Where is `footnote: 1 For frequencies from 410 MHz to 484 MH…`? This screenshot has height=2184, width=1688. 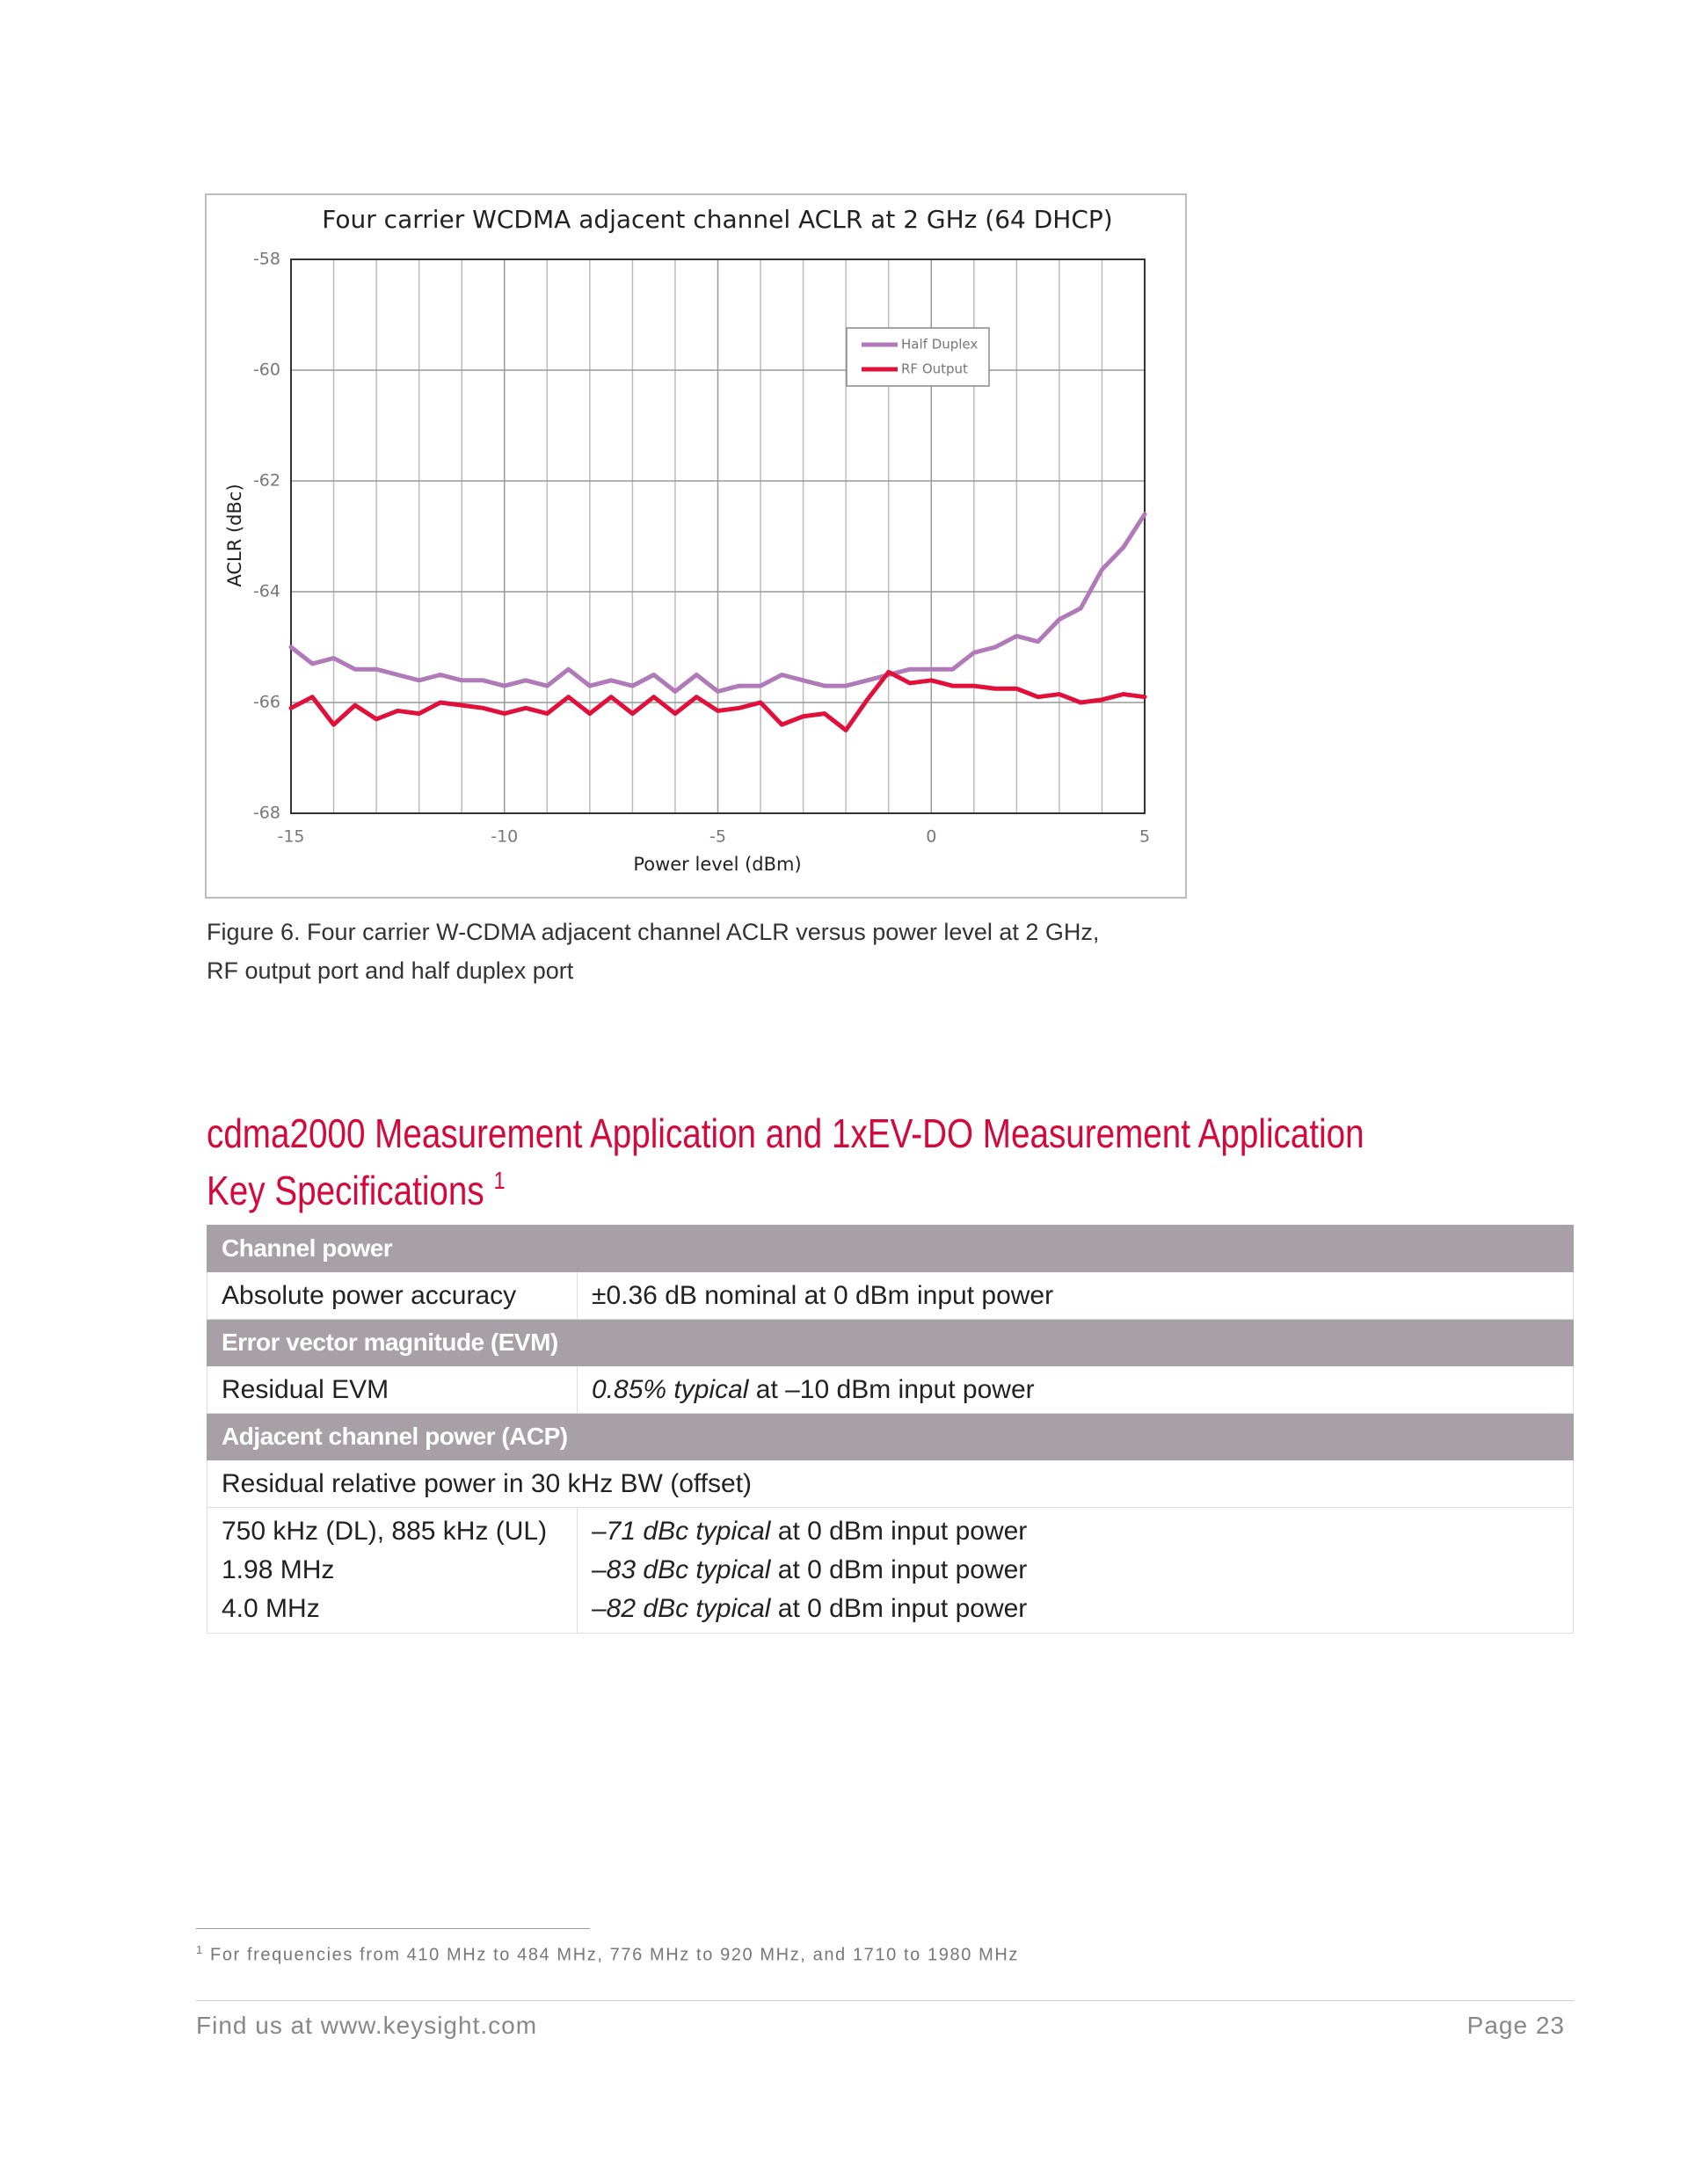 footnote: 1 For frequencies from 410 MHz to 484 MH… is located at coordinates (607, 1954).